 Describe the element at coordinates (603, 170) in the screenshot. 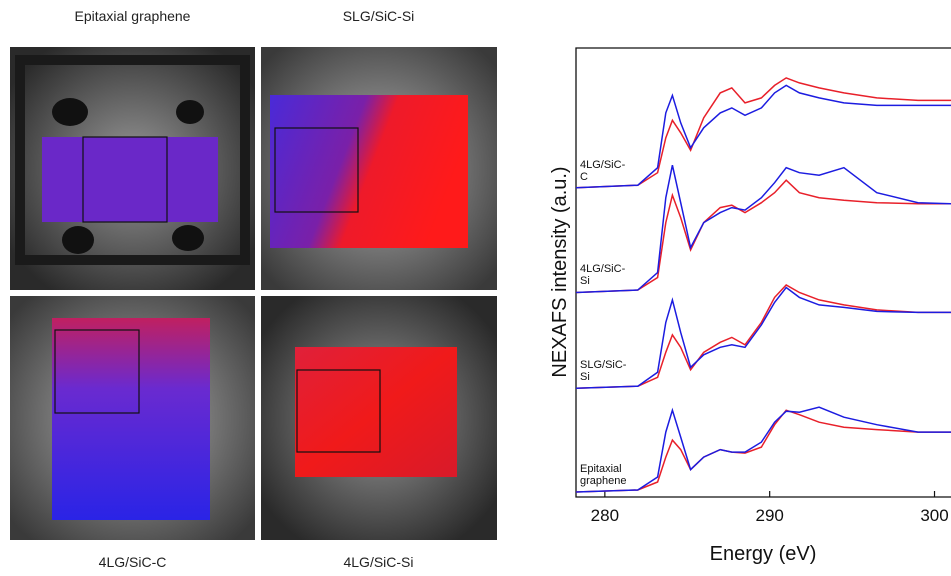

I see `spectrum-label: 4LG/SiC-C` at that location.